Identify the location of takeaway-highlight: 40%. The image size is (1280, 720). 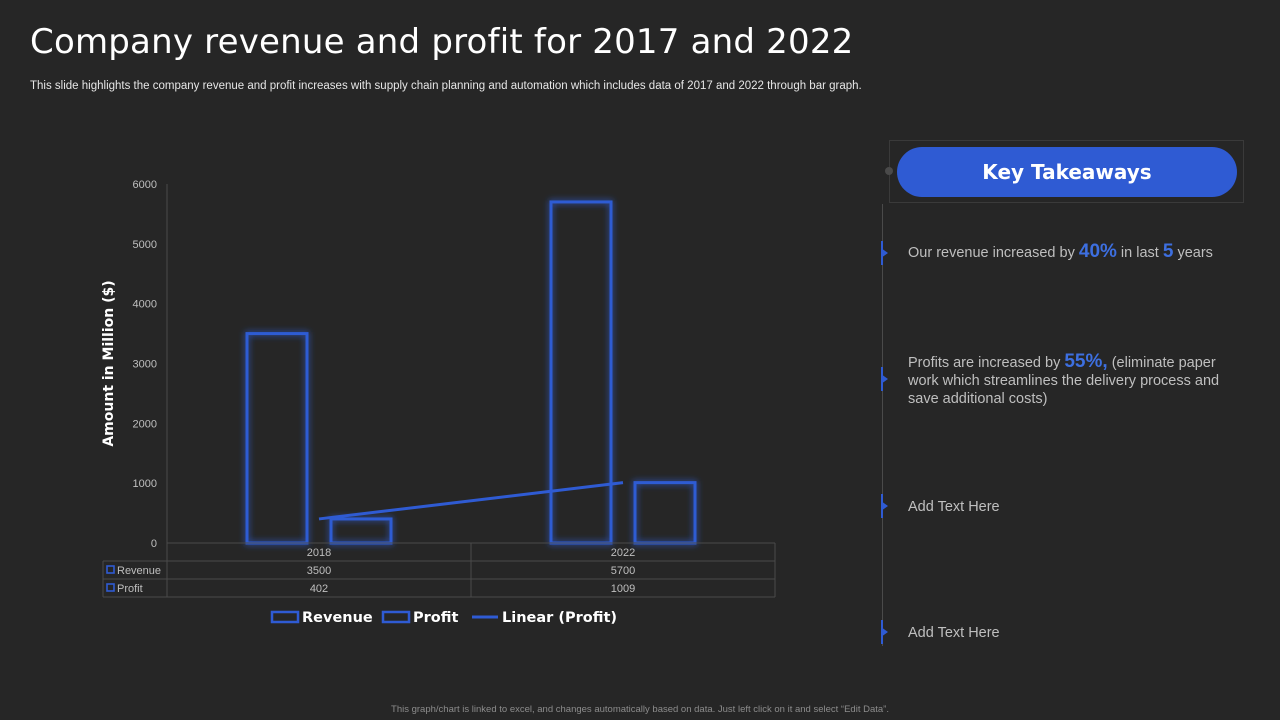
(1097, 251).